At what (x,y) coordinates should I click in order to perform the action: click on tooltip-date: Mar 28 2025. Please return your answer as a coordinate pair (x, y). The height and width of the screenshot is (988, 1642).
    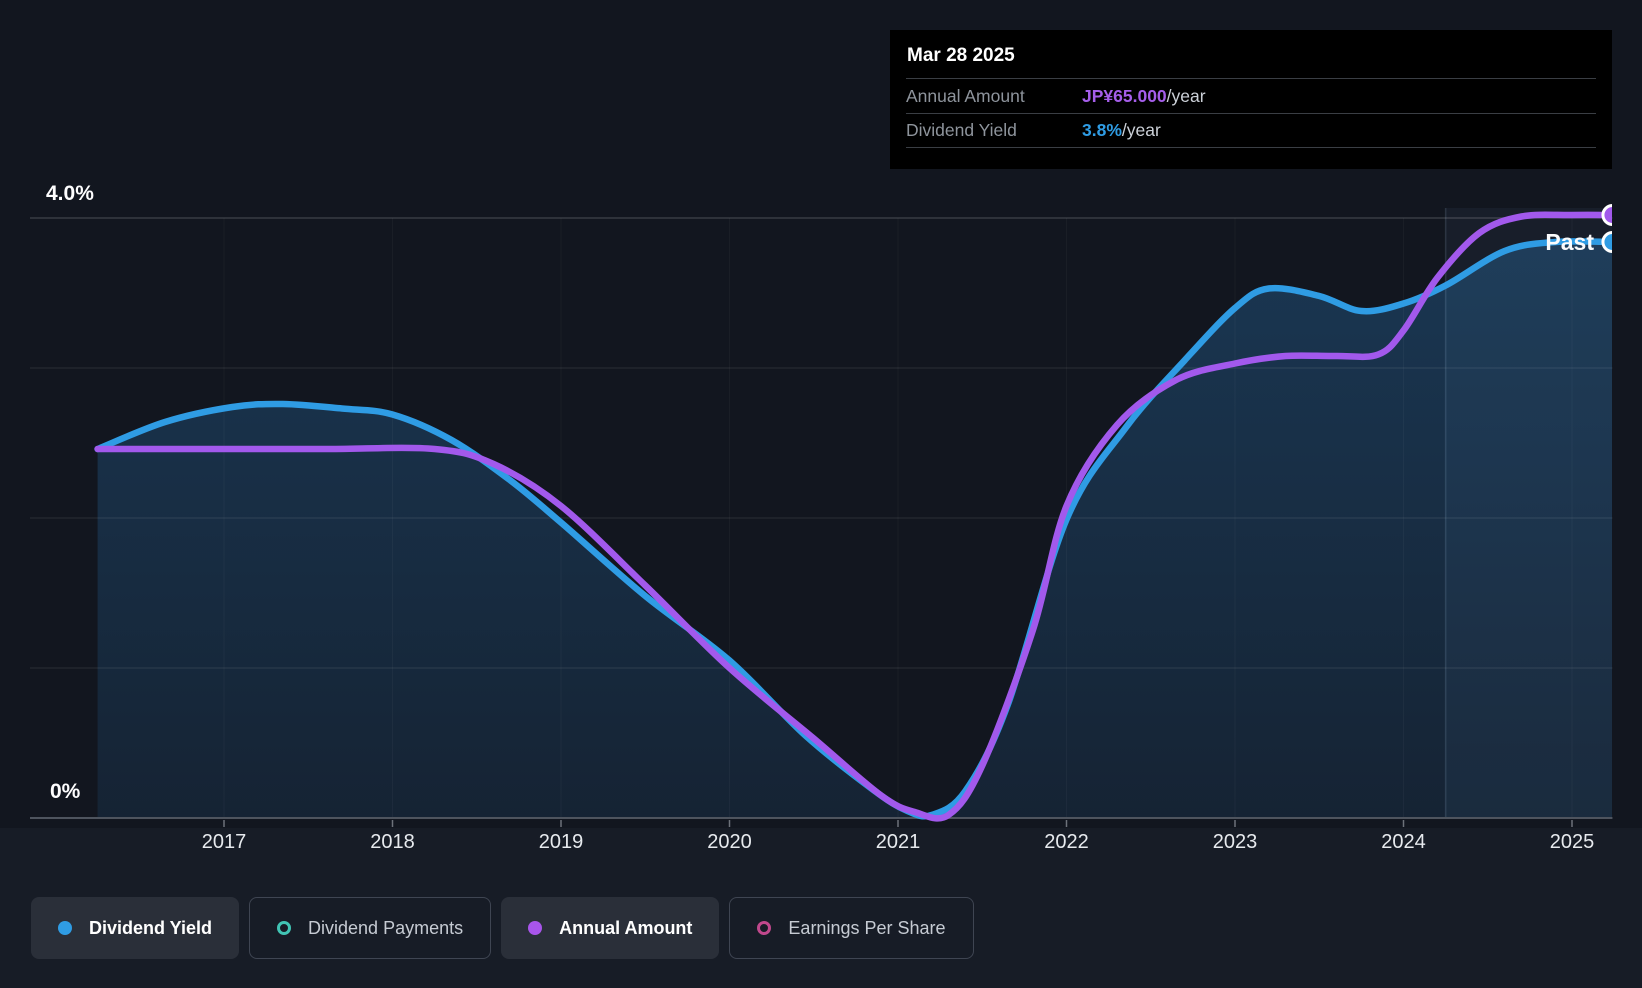
    Looking at the image, I should click on (961, 55).